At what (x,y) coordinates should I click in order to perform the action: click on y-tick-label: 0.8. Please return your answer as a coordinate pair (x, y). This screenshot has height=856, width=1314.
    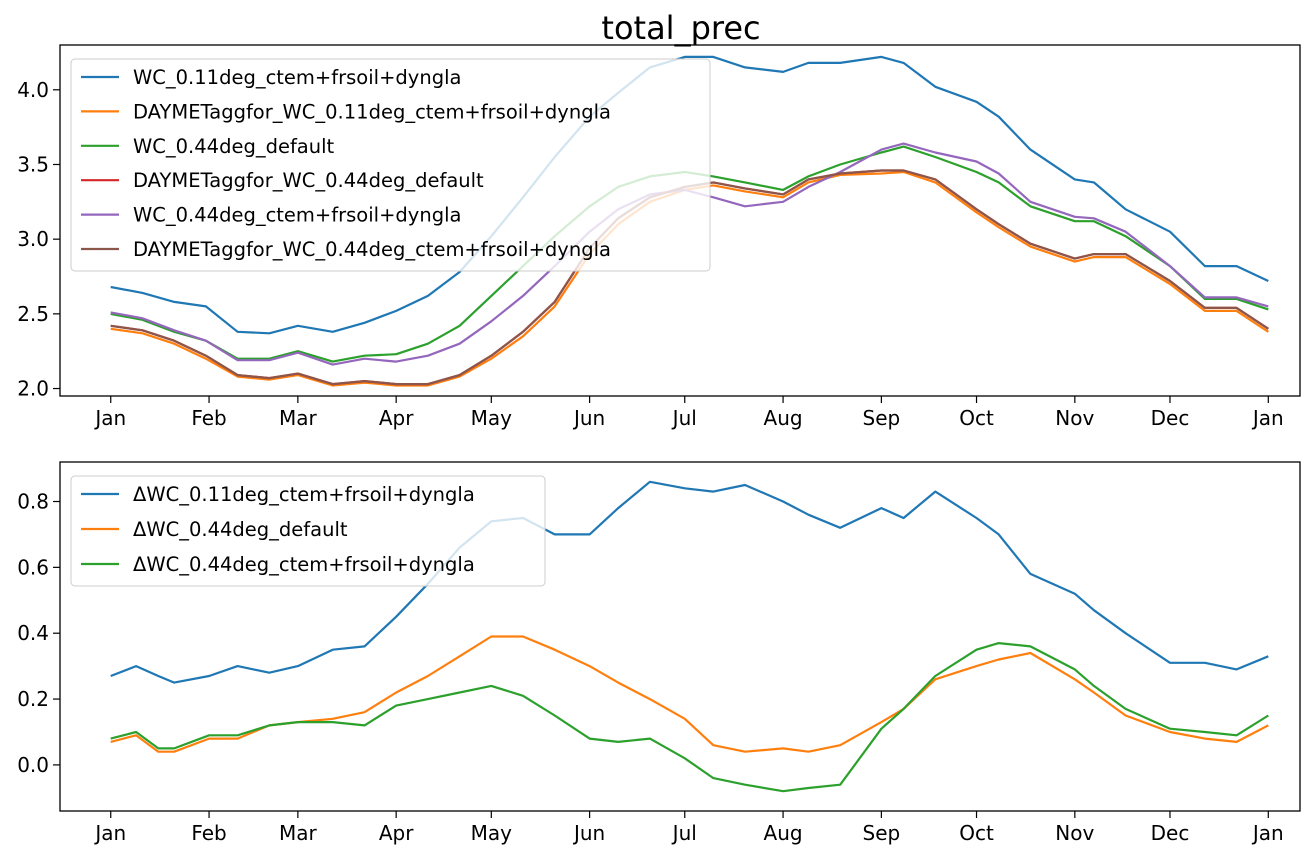
    Looking at the image, I should click on (33, 502).